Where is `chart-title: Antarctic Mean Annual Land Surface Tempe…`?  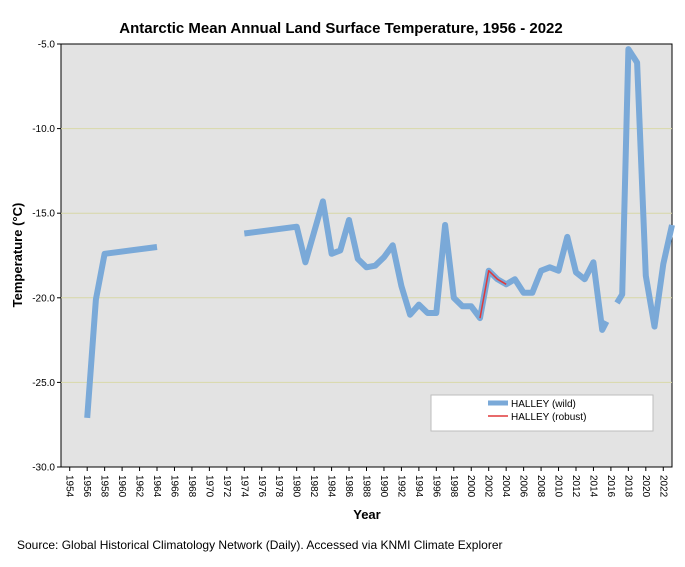
chart-title: Antarctic Mean Annual Land Surface Tempe… is located at coordinates (340, 28).